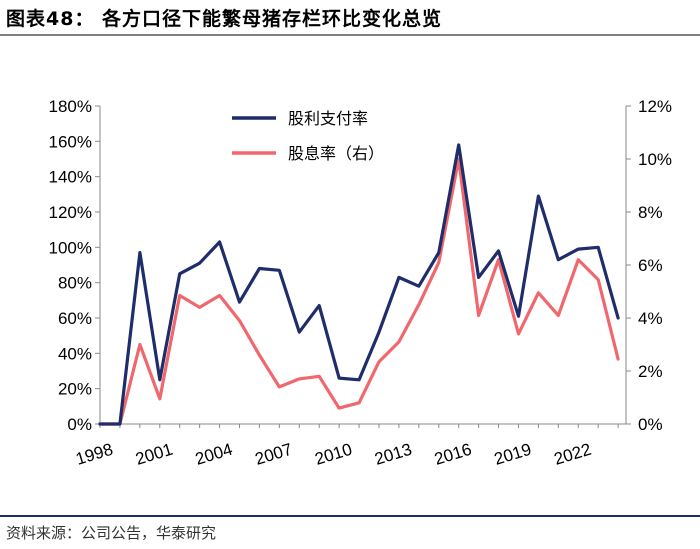 The image size is (700, 549). Describe the element at coordinates (154, 454) in the screenshot. I see `x-tick-label: 2001` at that location.